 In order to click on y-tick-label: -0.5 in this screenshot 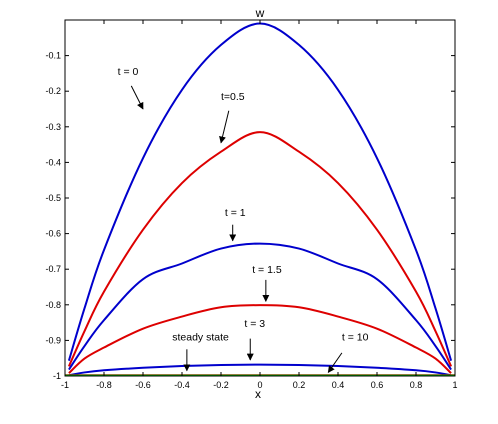, I will do `click(53, 198)`.